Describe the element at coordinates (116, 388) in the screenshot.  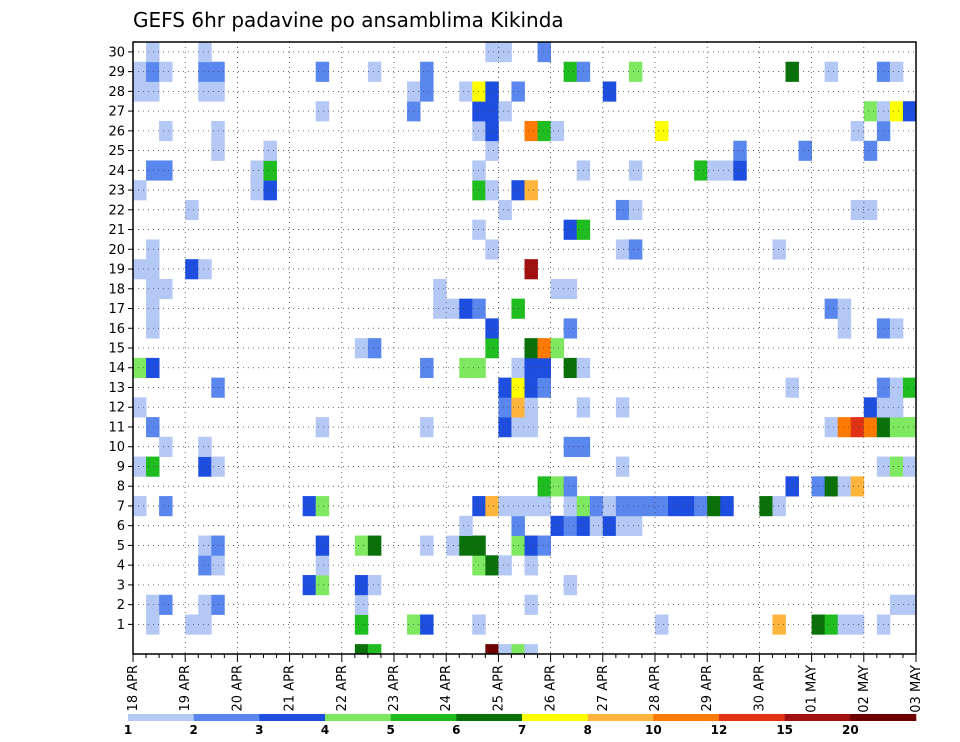
I see `y-tick-label: 13` at that location.